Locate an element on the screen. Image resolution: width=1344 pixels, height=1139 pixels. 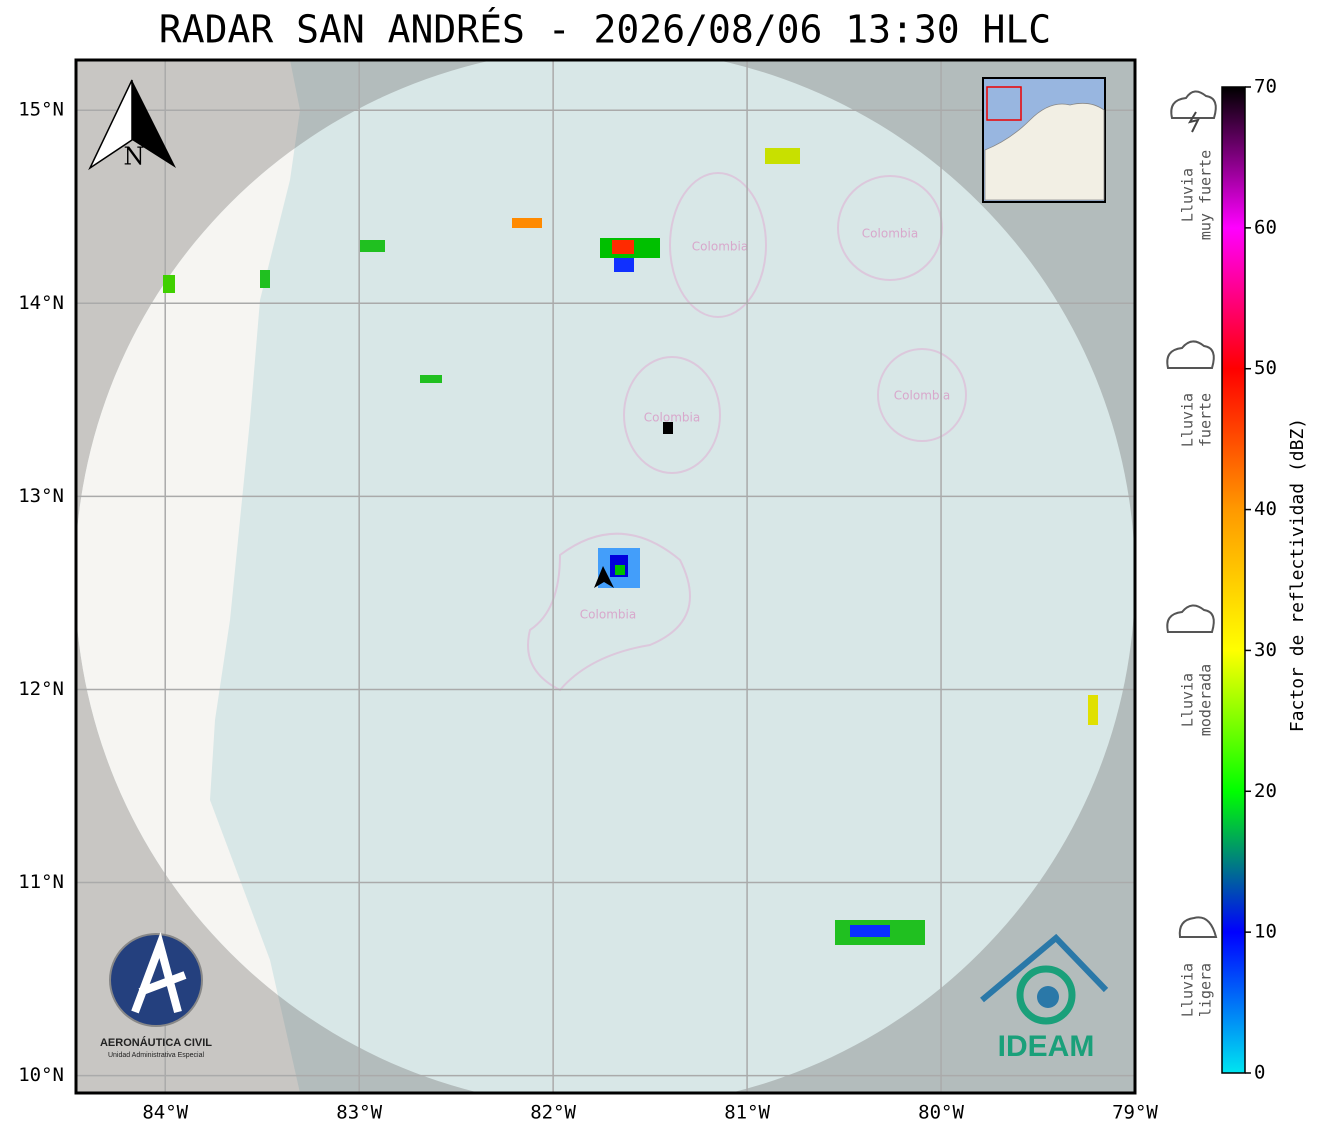
radar-location is located at coordinates (604, 577).